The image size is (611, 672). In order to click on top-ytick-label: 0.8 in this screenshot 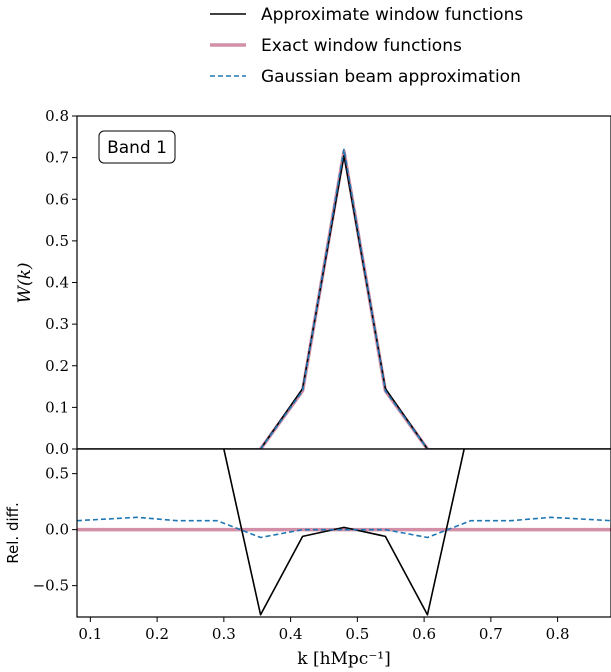, I will do `click(57, 116)`.